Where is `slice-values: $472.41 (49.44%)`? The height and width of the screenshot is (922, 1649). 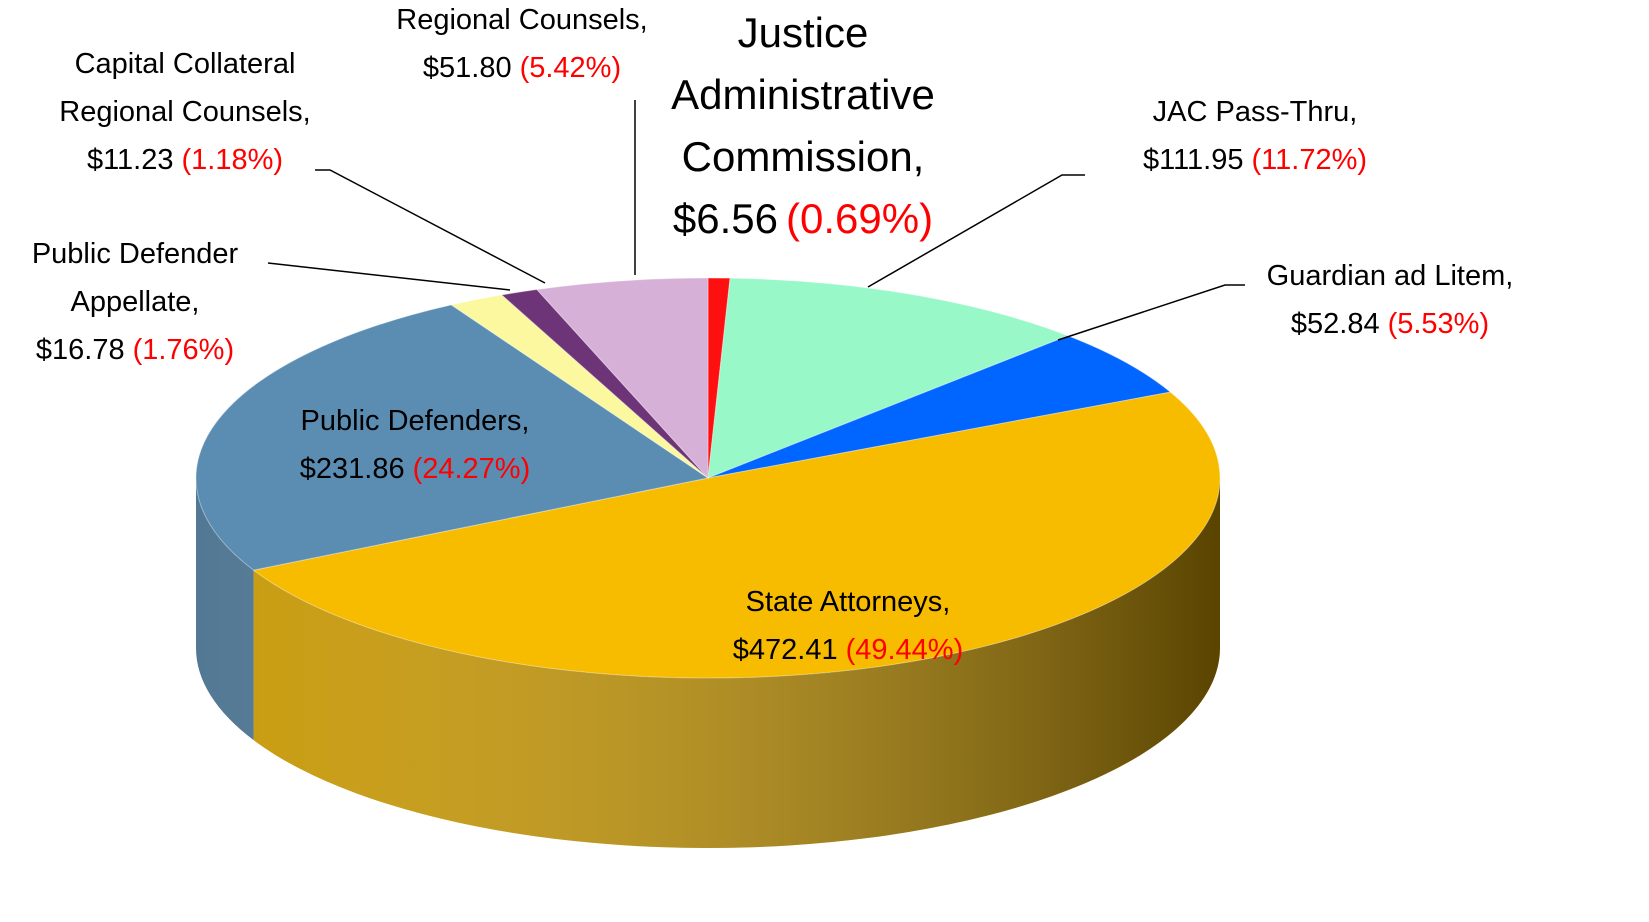 slice-values: $472.41 (49.44%) is located at coordinates (848, 650).